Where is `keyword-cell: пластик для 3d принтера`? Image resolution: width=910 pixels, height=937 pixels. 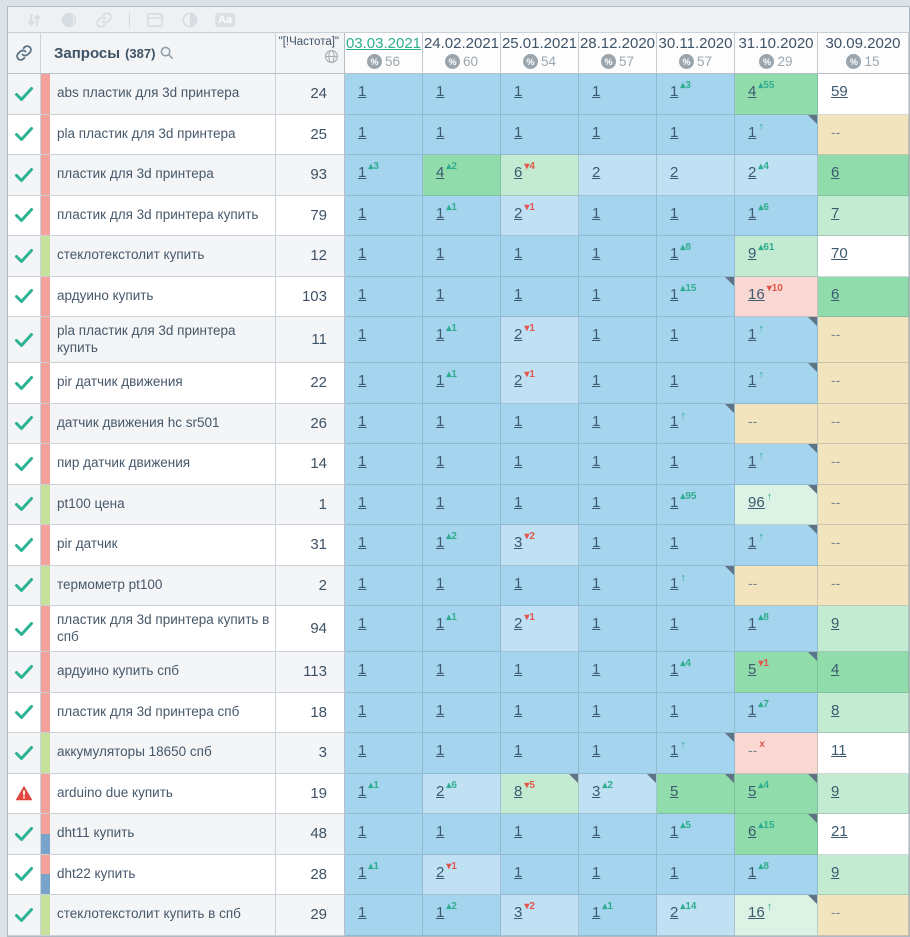 keyword-cell: пластик для 3d принтера is located at coordinates (162, 175).